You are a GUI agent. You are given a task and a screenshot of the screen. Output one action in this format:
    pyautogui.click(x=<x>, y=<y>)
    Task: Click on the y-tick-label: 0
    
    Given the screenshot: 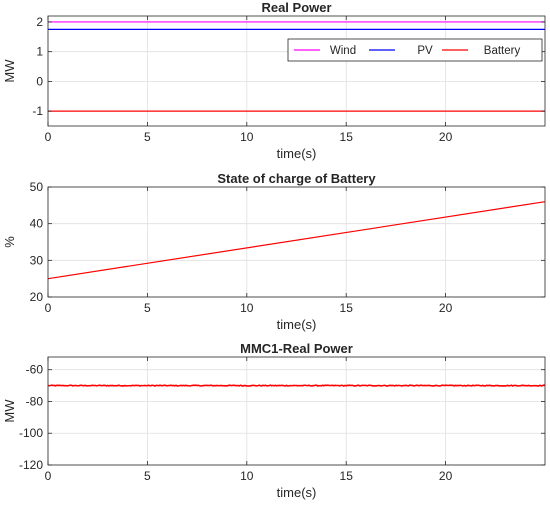 What is the action you would take?
    pyautogui.click(x=39, y=81)
    